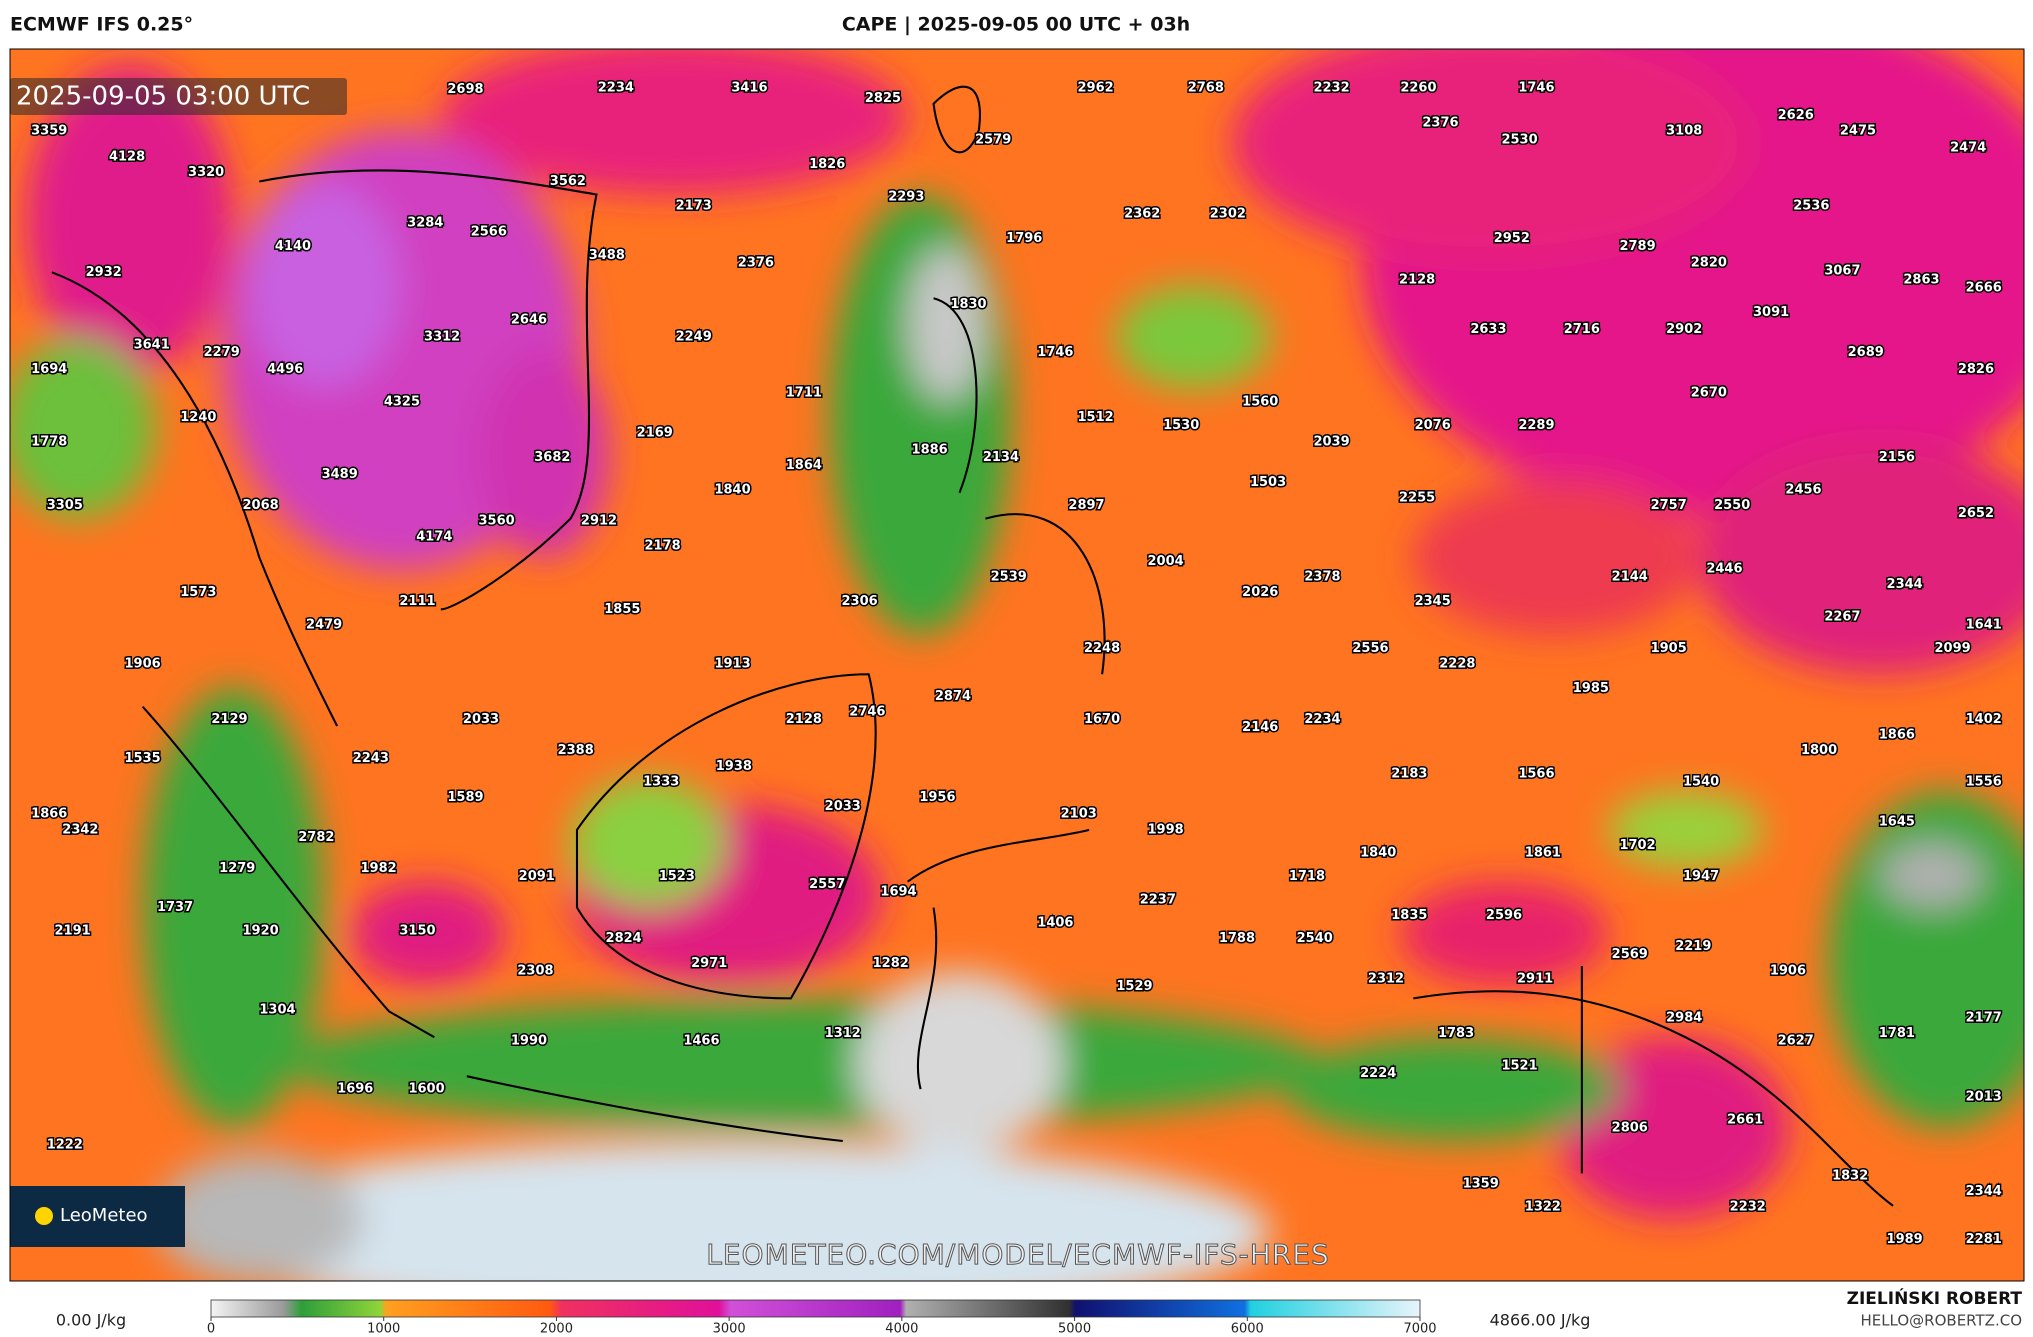 Image resolution: width=2033 pixels, height=1337 pixels. I want to click on point-value: 2698, so click(465, 89).